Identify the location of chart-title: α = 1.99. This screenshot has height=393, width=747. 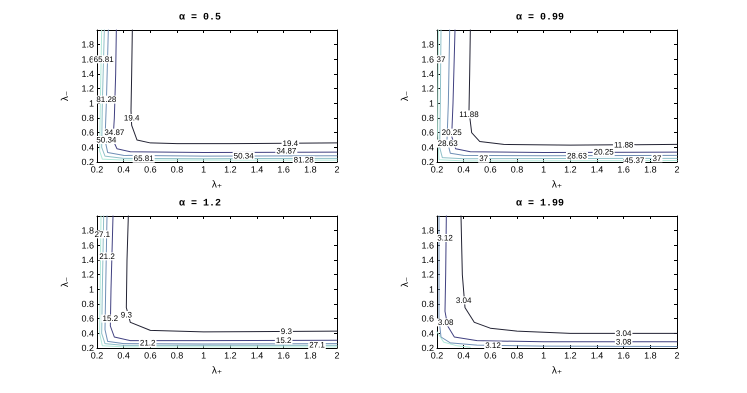
(540, 204).